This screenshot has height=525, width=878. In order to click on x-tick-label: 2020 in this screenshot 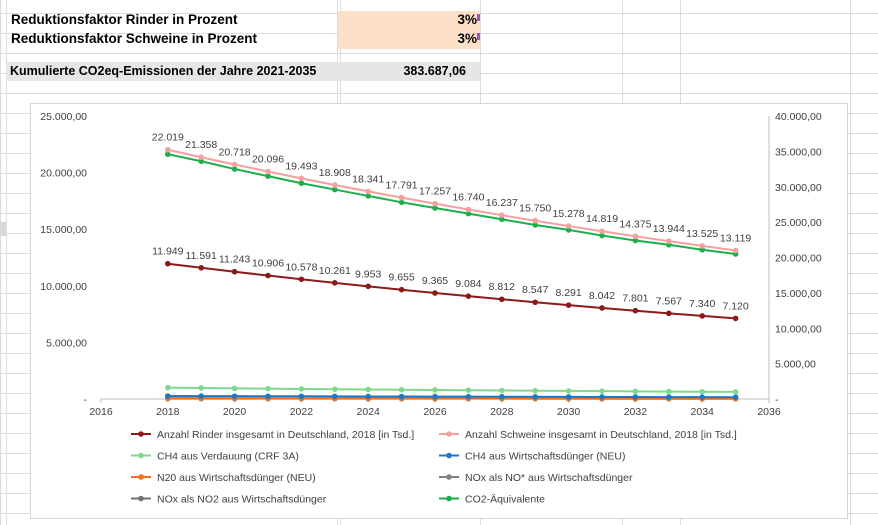, I will do `click(235, 412)`.